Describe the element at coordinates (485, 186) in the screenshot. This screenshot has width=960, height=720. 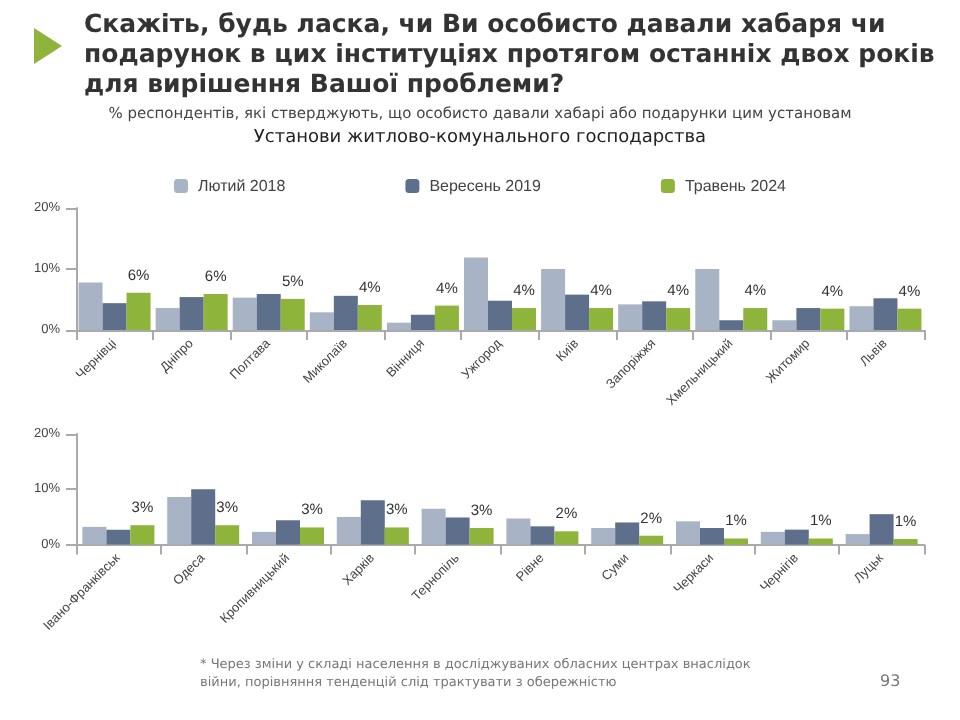
I see `legend-label: Вересень 2019` at that location.